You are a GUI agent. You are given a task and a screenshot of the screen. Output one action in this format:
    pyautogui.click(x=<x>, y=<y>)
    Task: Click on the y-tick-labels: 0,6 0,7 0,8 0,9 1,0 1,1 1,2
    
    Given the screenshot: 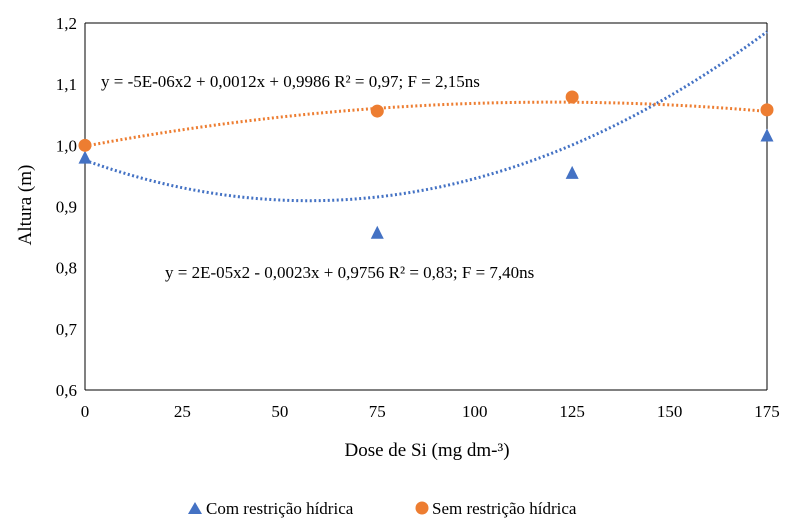 What is the action you would take?
    pyautogui.click(x=67, y=207)
    